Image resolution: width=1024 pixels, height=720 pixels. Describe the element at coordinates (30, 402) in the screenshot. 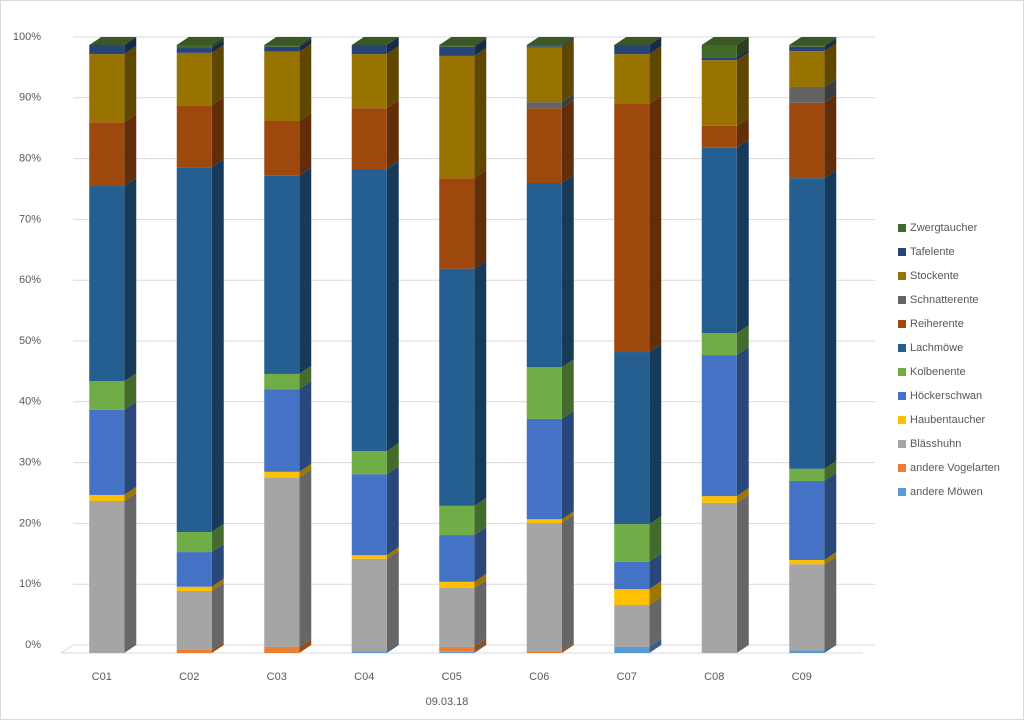

I see `y-tick-label: 40%` at that location.